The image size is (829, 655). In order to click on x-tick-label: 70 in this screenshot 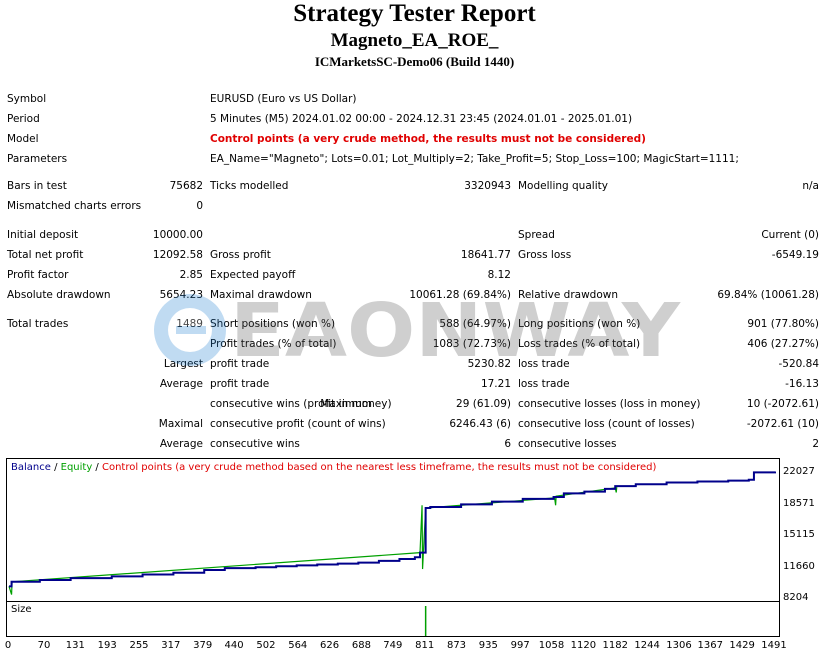, I will do `click(44, 645)`.